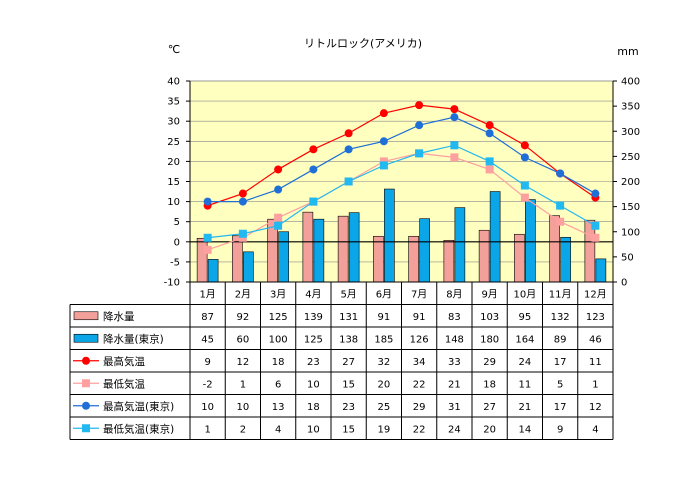 This screenshot has width=694, height=487. What do you see at coordinates (384, 362) in the screenshot?
I see `table-cell: 32` at bounding box center [384, 362].